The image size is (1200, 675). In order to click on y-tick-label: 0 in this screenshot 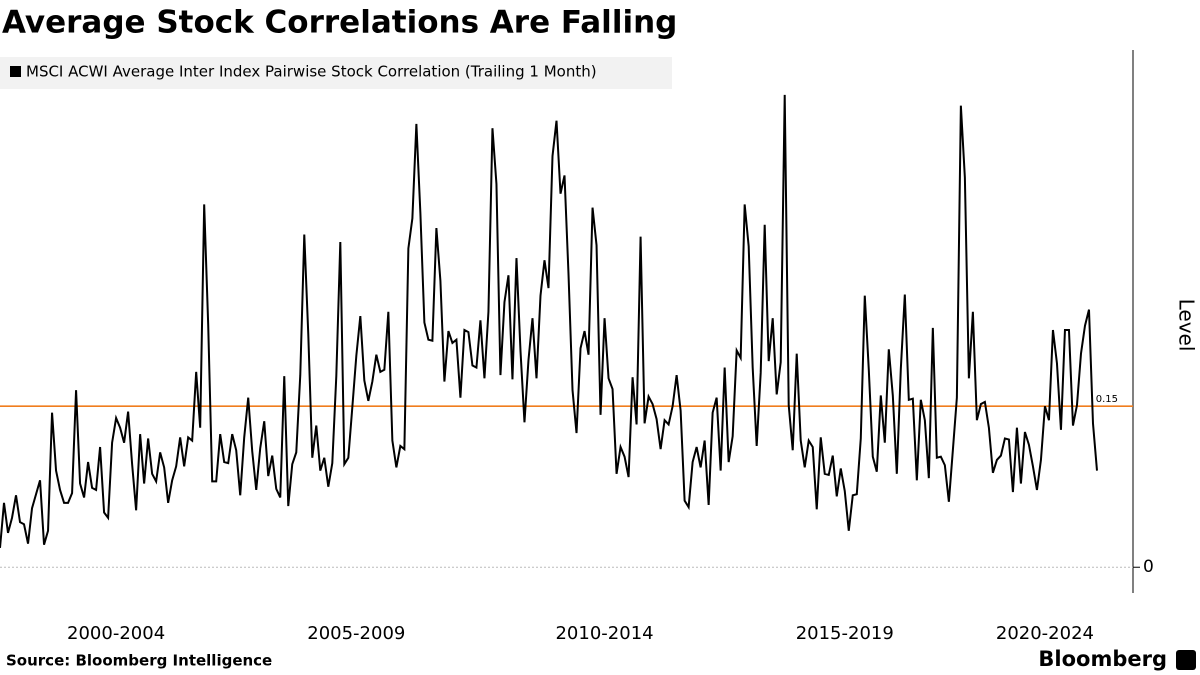, I will do `click(1148, 567)`.